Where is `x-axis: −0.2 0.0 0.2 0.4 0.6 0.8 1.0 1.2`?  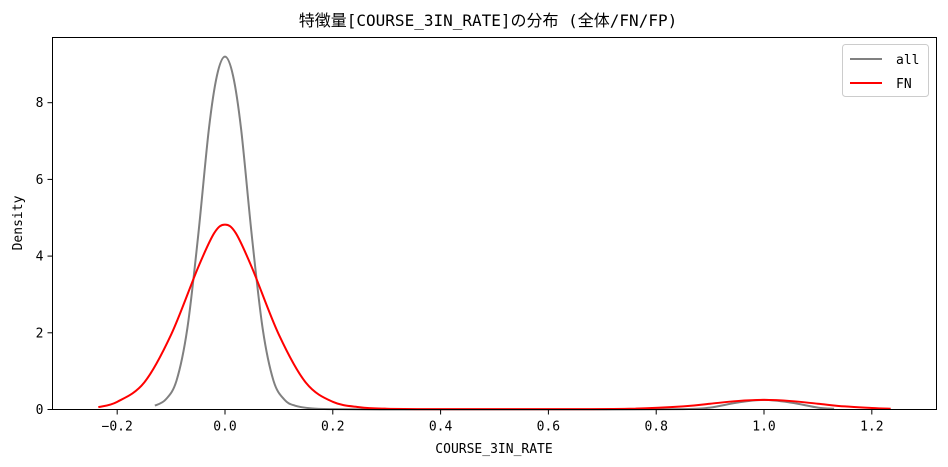 x-axis: −0.2 0.0 0.2 0.4 0.6 0.8 1.0 1.2 is located at coordinates (493, 422).